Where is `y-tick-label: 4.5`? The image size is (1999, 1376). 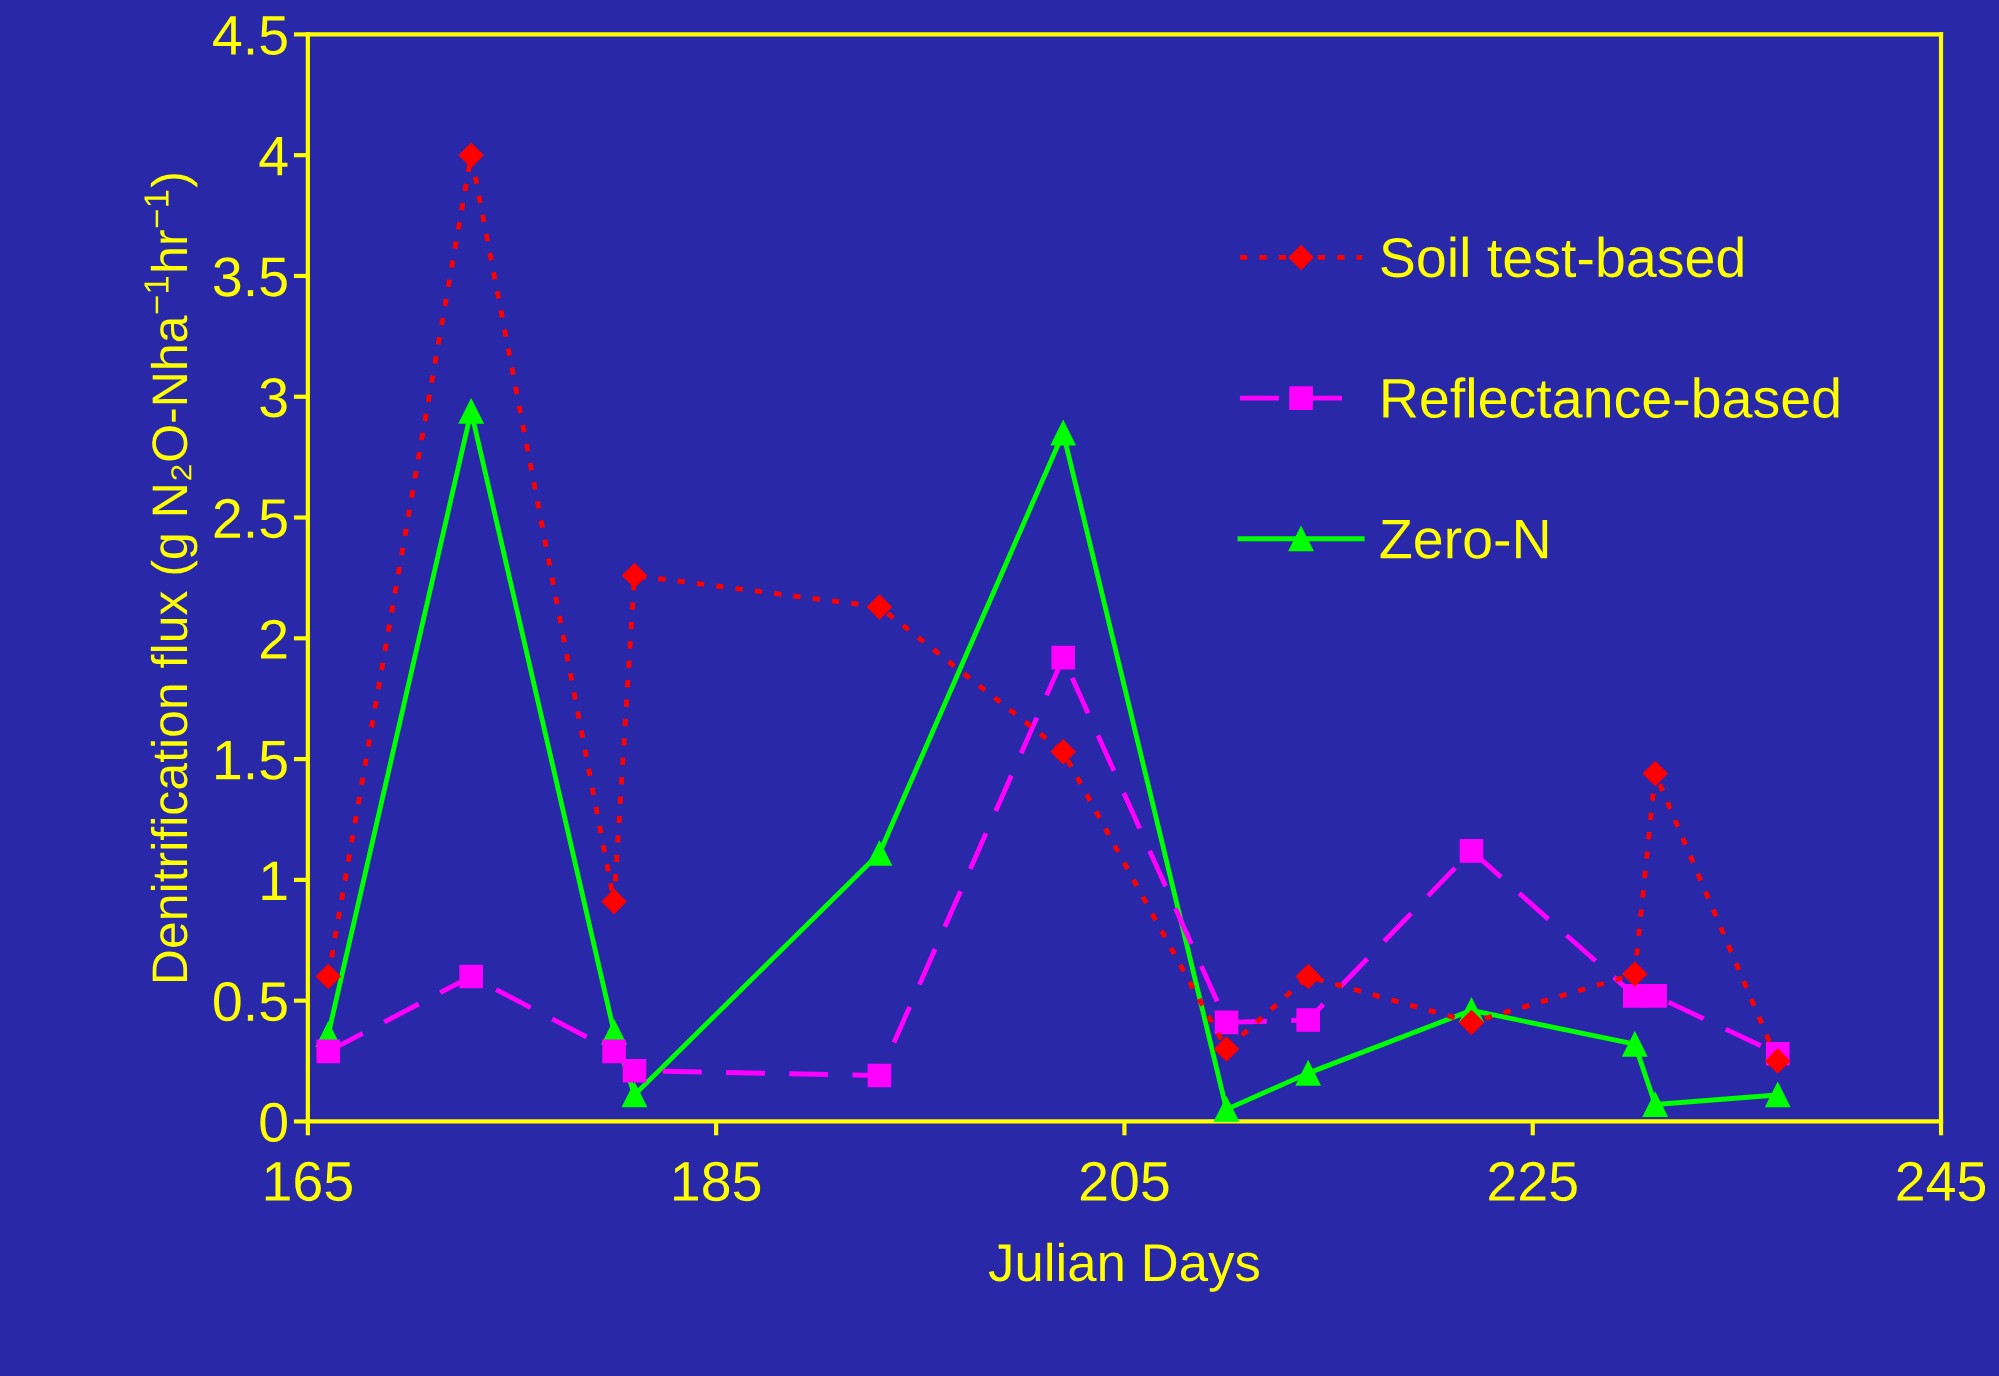 y-tick-label: 4.5 is located at coordinates (250, 36).